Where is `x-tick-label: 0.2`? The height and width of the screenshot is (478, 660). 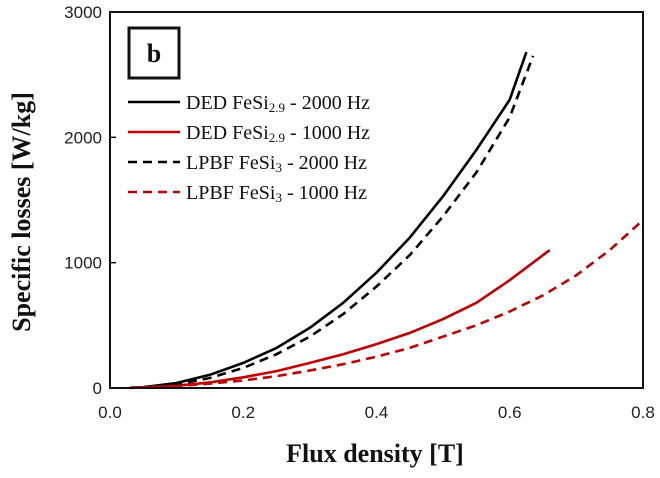
x-tick-label: 0.2 is located at coordinates (243, 412).